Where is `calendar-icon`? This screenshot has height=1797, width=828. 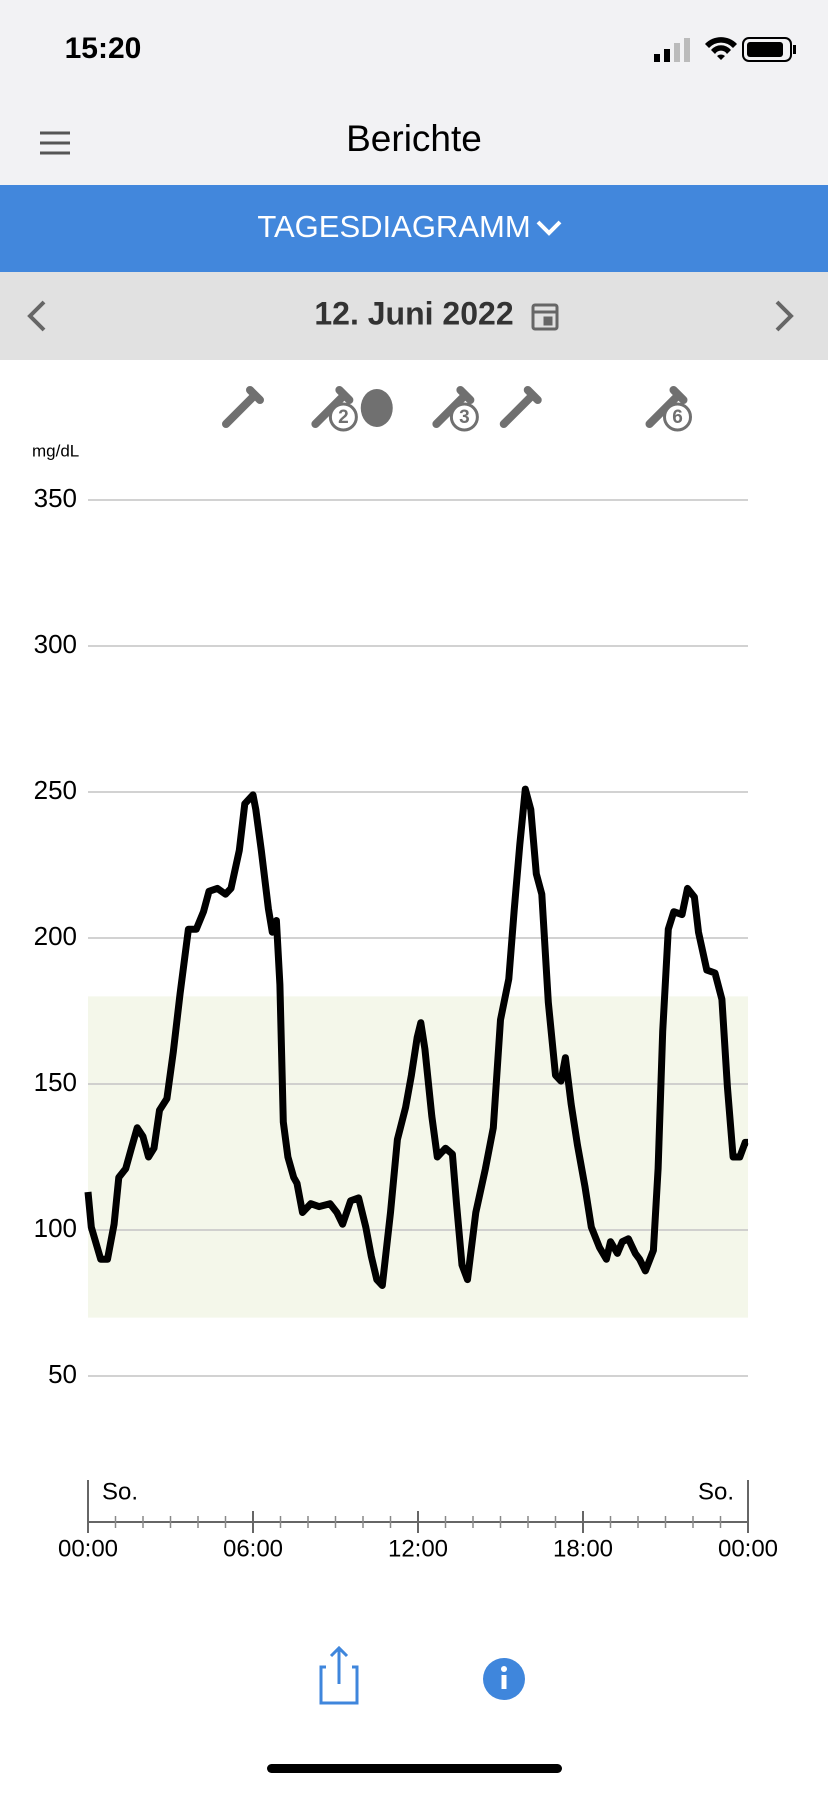
calendar-icon is located at coordinates (545, 317).